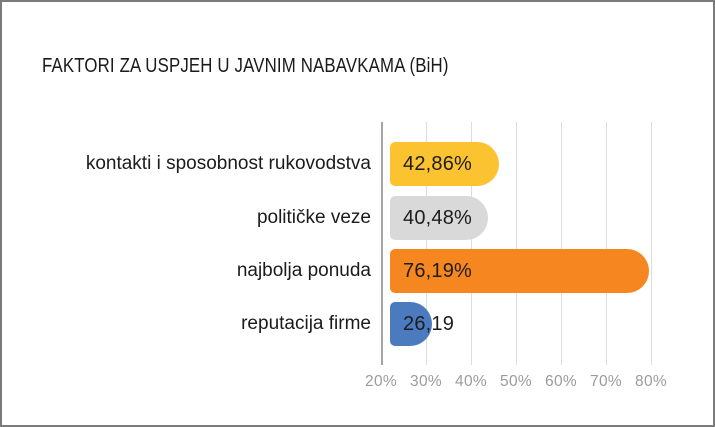  Describe the element at coordinates (313, 217) in the screenshot. I see `category-label: političke veze` at that location.